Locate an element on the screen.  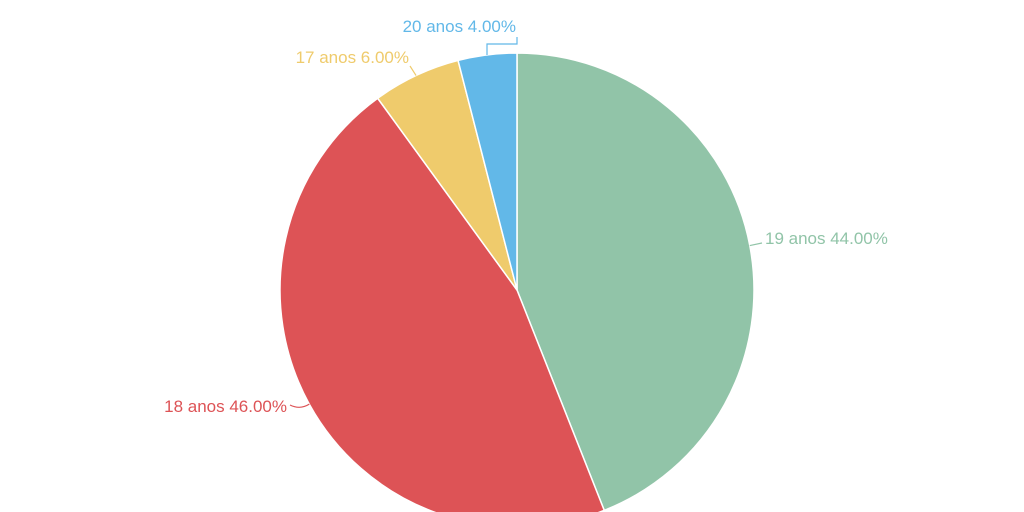
leader-line-18-anos is located at coordinates (299, 405).